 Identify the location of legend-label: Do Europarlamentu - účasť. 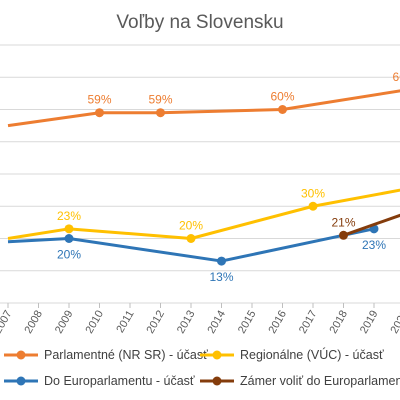
(119, 381).